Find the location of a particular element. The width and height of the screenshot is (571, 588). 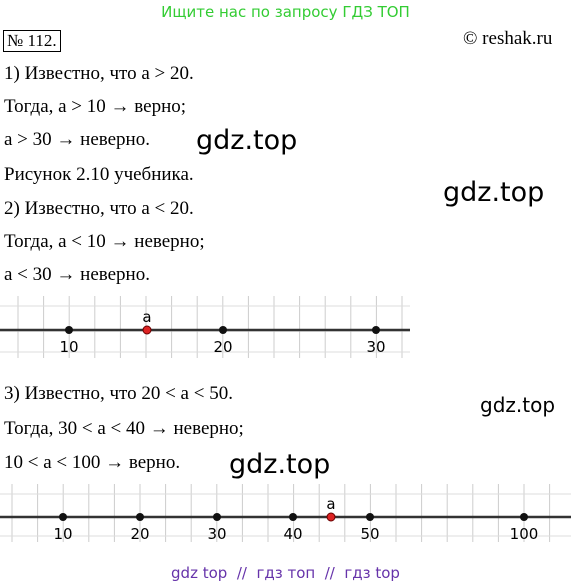

text-line: 1) Известно, что a > 20. is located at coordinates (99, 73).